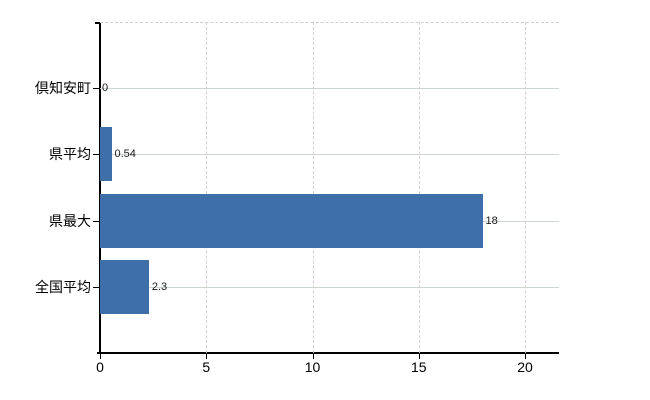  I want to click on bar-value-label: 2.3, so click(159, 286).